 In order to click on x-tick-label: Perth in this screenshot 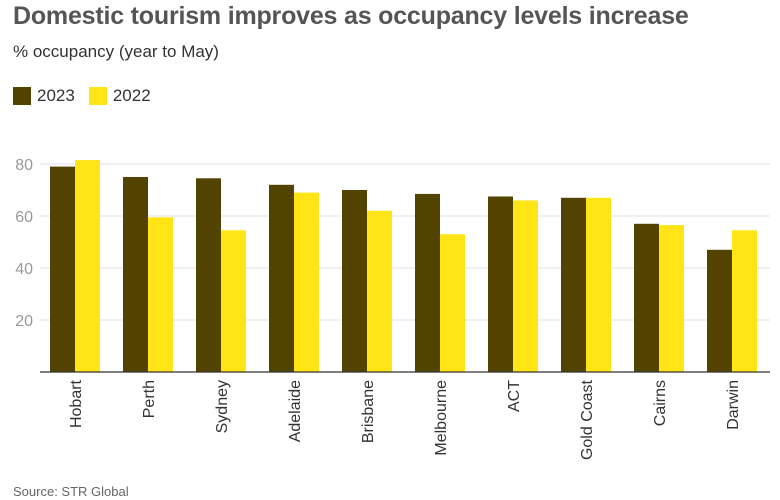, I will do `click(149, 399)`.